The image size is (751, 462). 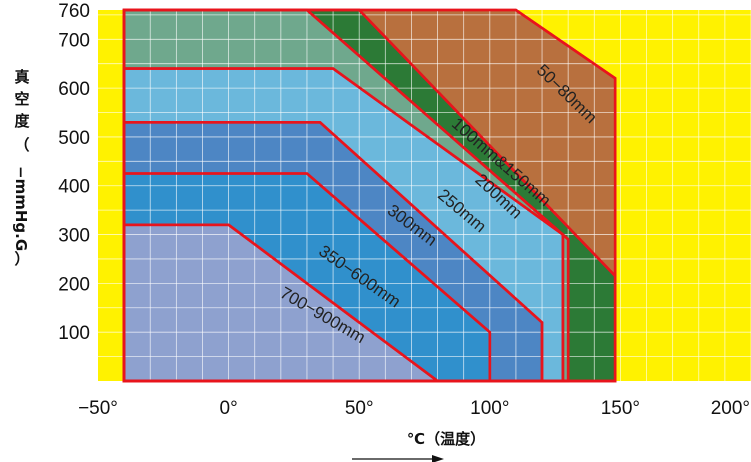 I want to click on x-tick-label: −50°, so click(x=98, y=408).